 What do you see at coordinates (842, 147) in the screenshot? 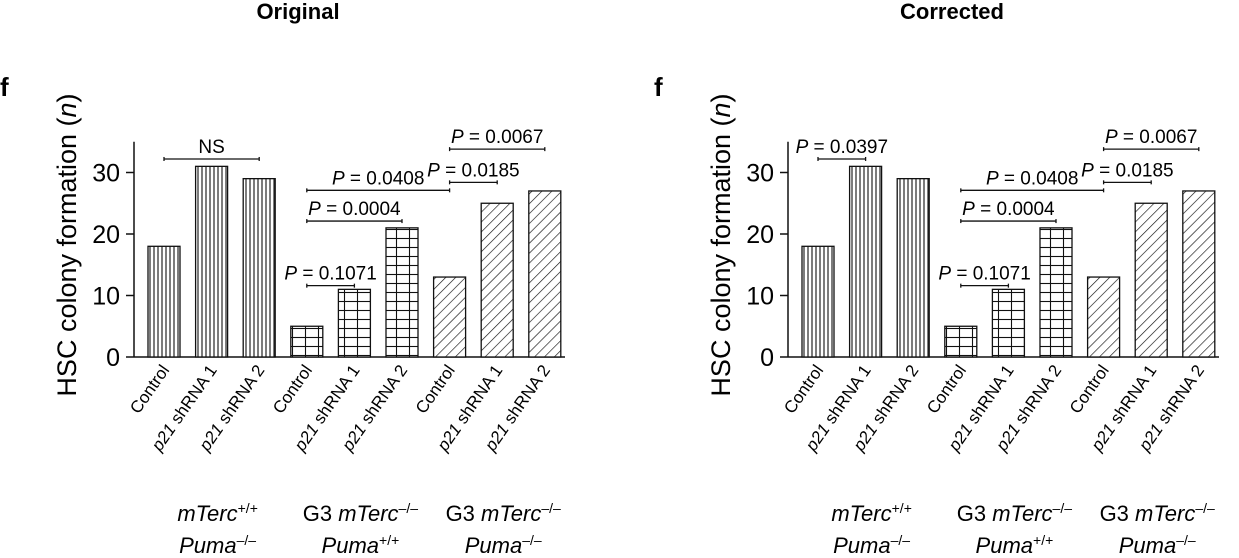
I see `significance-label: P = 0.0397` at bounding box center [842, 147].